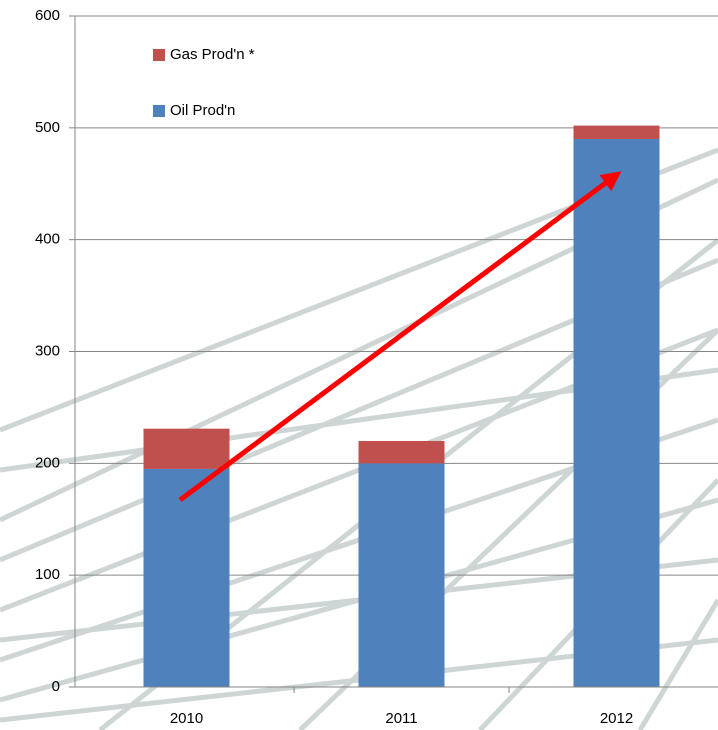  Describe the element at coordinates (47, 127) in the screenshot. I see `y-tick-label: 500` at that location.